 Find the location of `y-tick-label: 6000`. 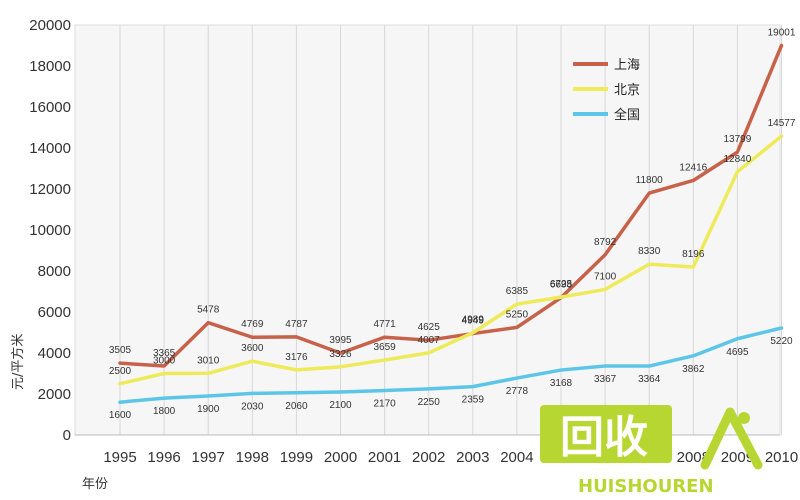

y-tick-label: 6000 is located at coordinates (54, 312).